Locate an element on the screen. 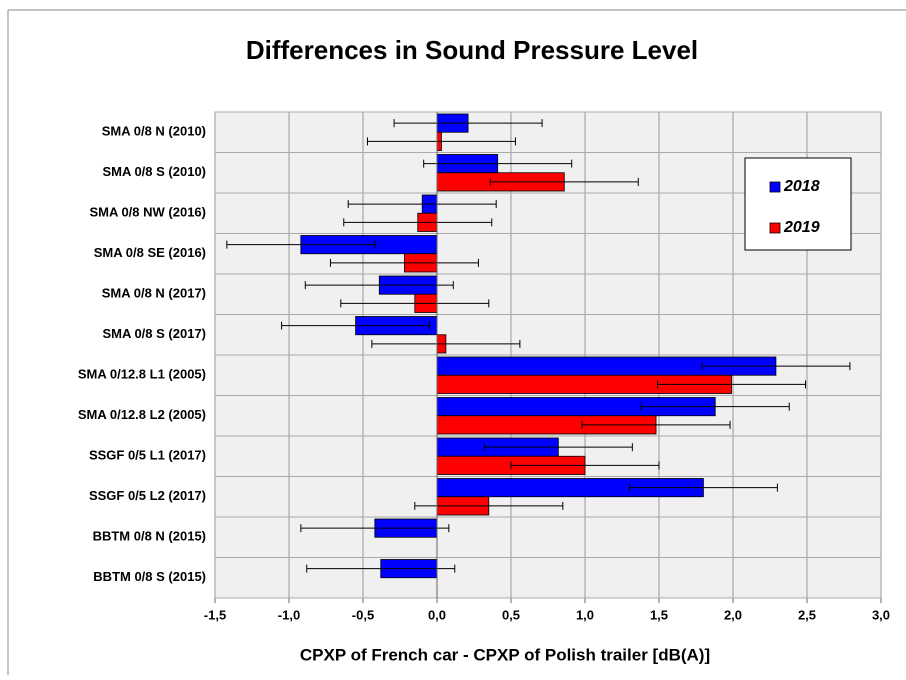 Image resolution: width=906 pixels, height=680 pixels. legend-label: 2019 is located at coordinates (801, 227).